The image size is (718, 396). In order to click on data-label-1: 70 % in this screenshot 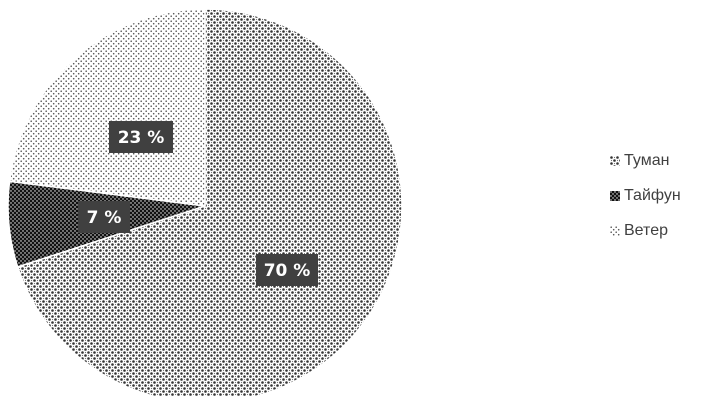, I will do `click(287, 270)`.